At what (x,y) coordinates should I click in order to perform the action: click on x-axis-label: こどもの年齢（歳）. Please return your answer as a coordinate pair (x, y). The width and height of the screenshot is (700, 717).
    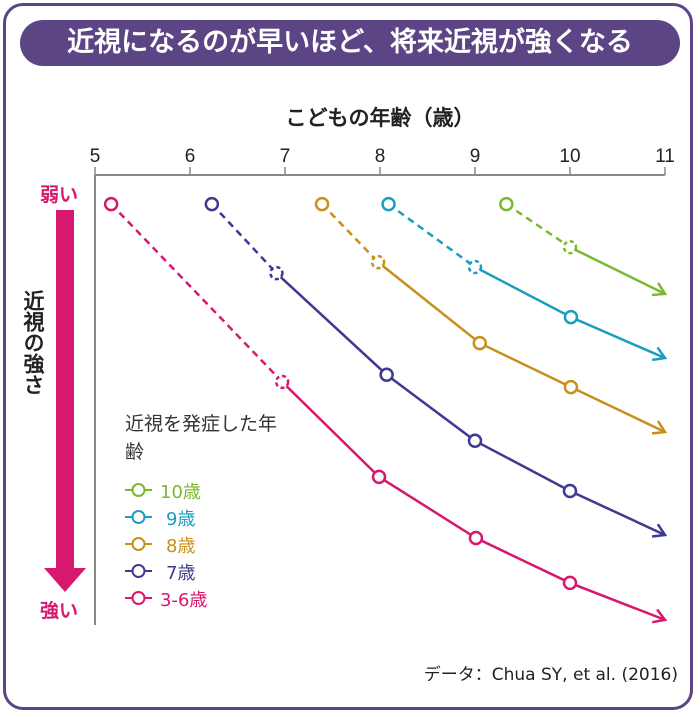
    Looking at the image, I should click on (380, 118).